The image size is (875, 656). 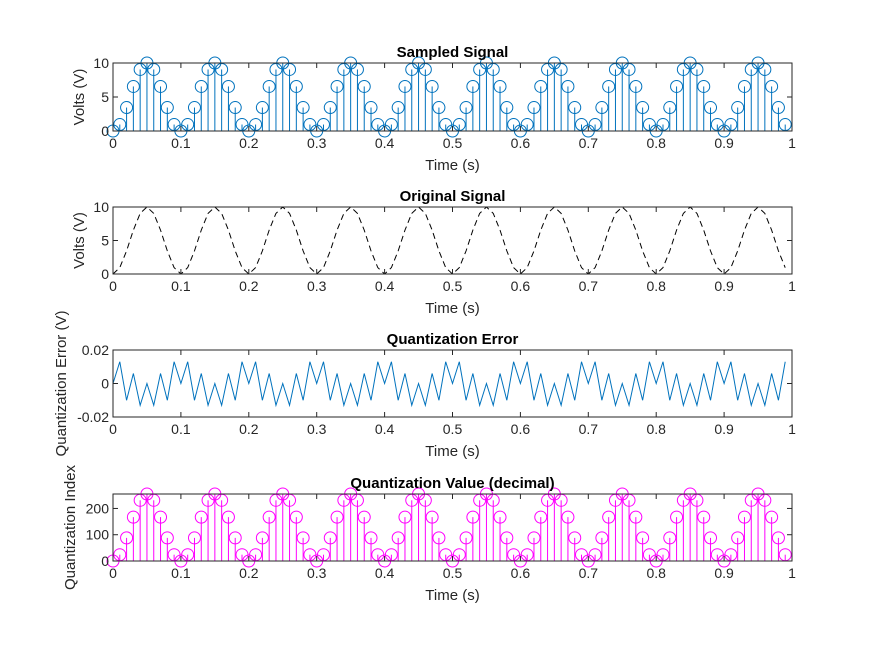 What do you see at coordinates (98, 535) in the screenshot?
I see `y-tick-label: 100` at bounding box center [98, 535].